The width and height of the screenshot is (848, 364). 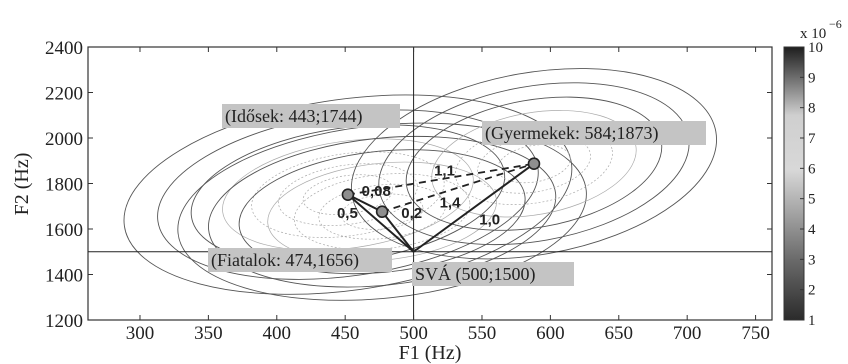 I want to click on colorbar-multiplier: x 10, so click(x=813, y=34).